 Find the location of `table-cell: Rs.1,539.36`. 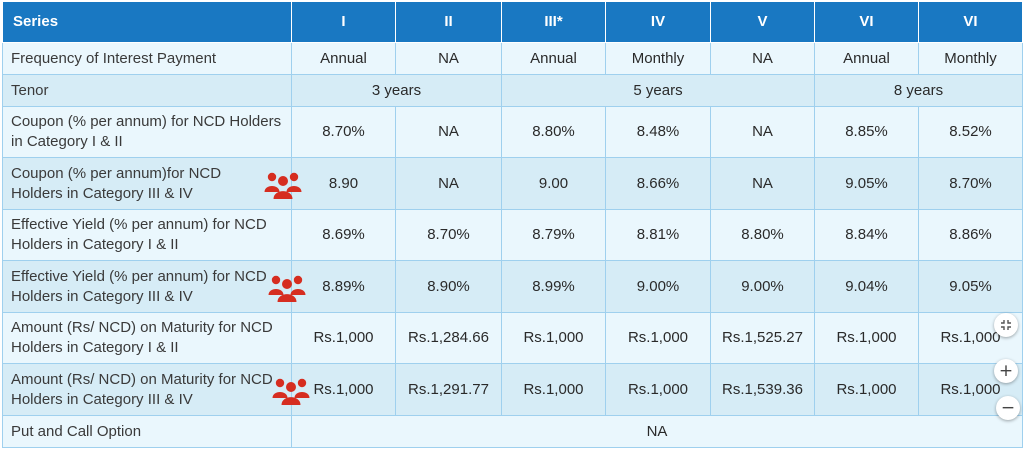

table-cell: Rs.1,539.36 is located at coordinates (762, 389).